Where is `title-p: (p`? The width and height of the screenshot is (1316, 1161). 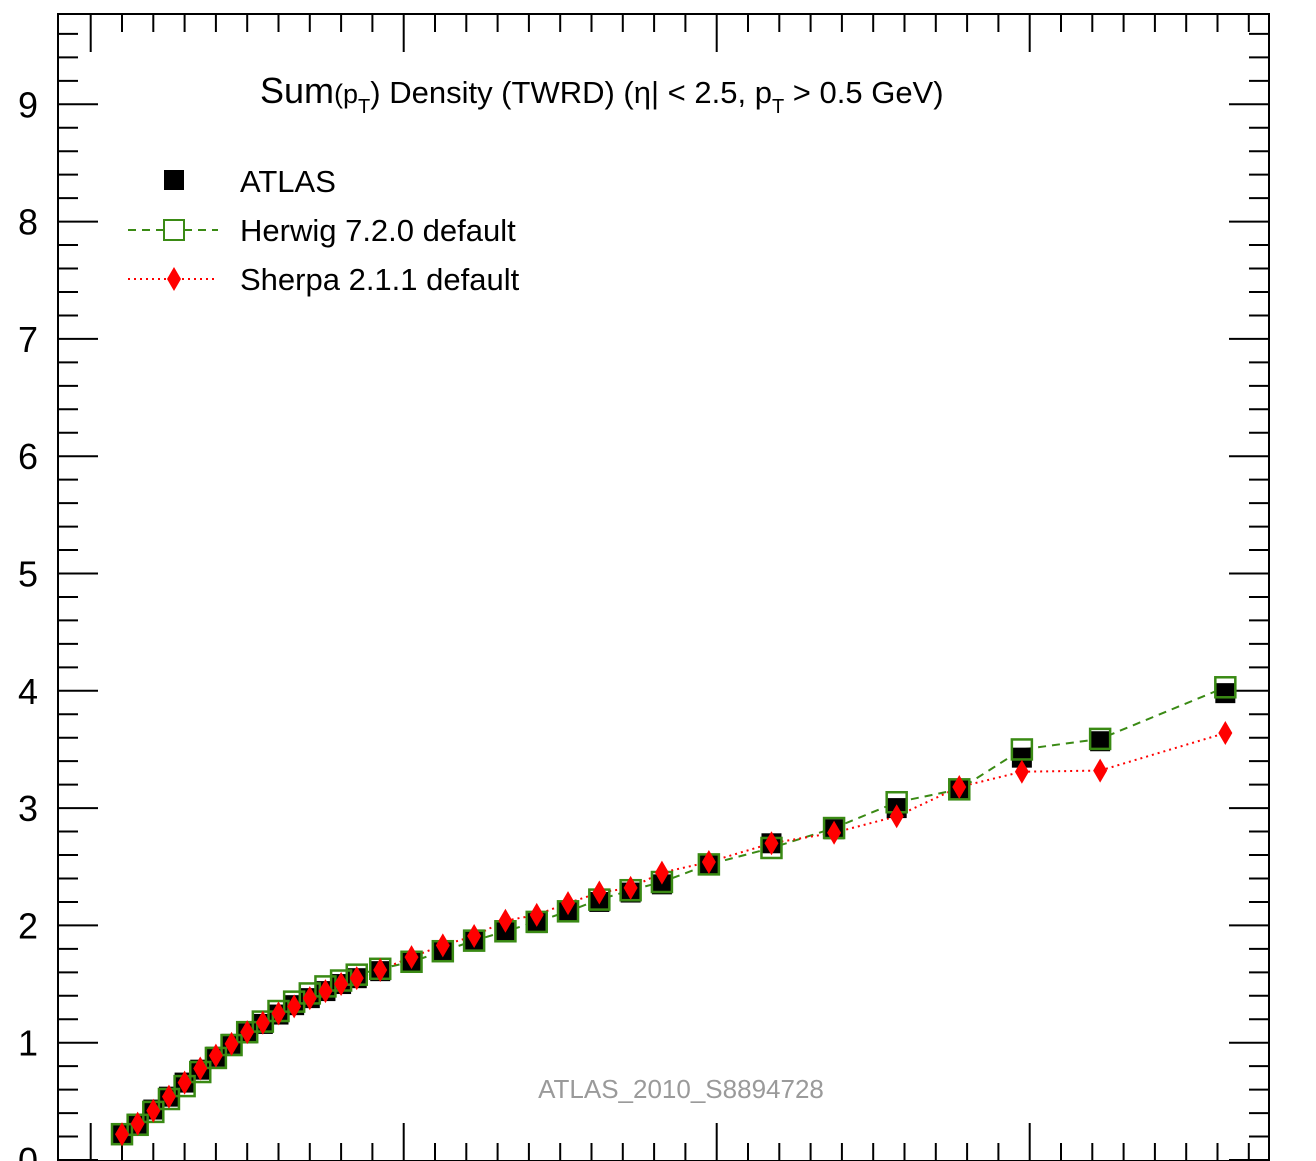
title-p: (p is located at coordinates (346, 94).